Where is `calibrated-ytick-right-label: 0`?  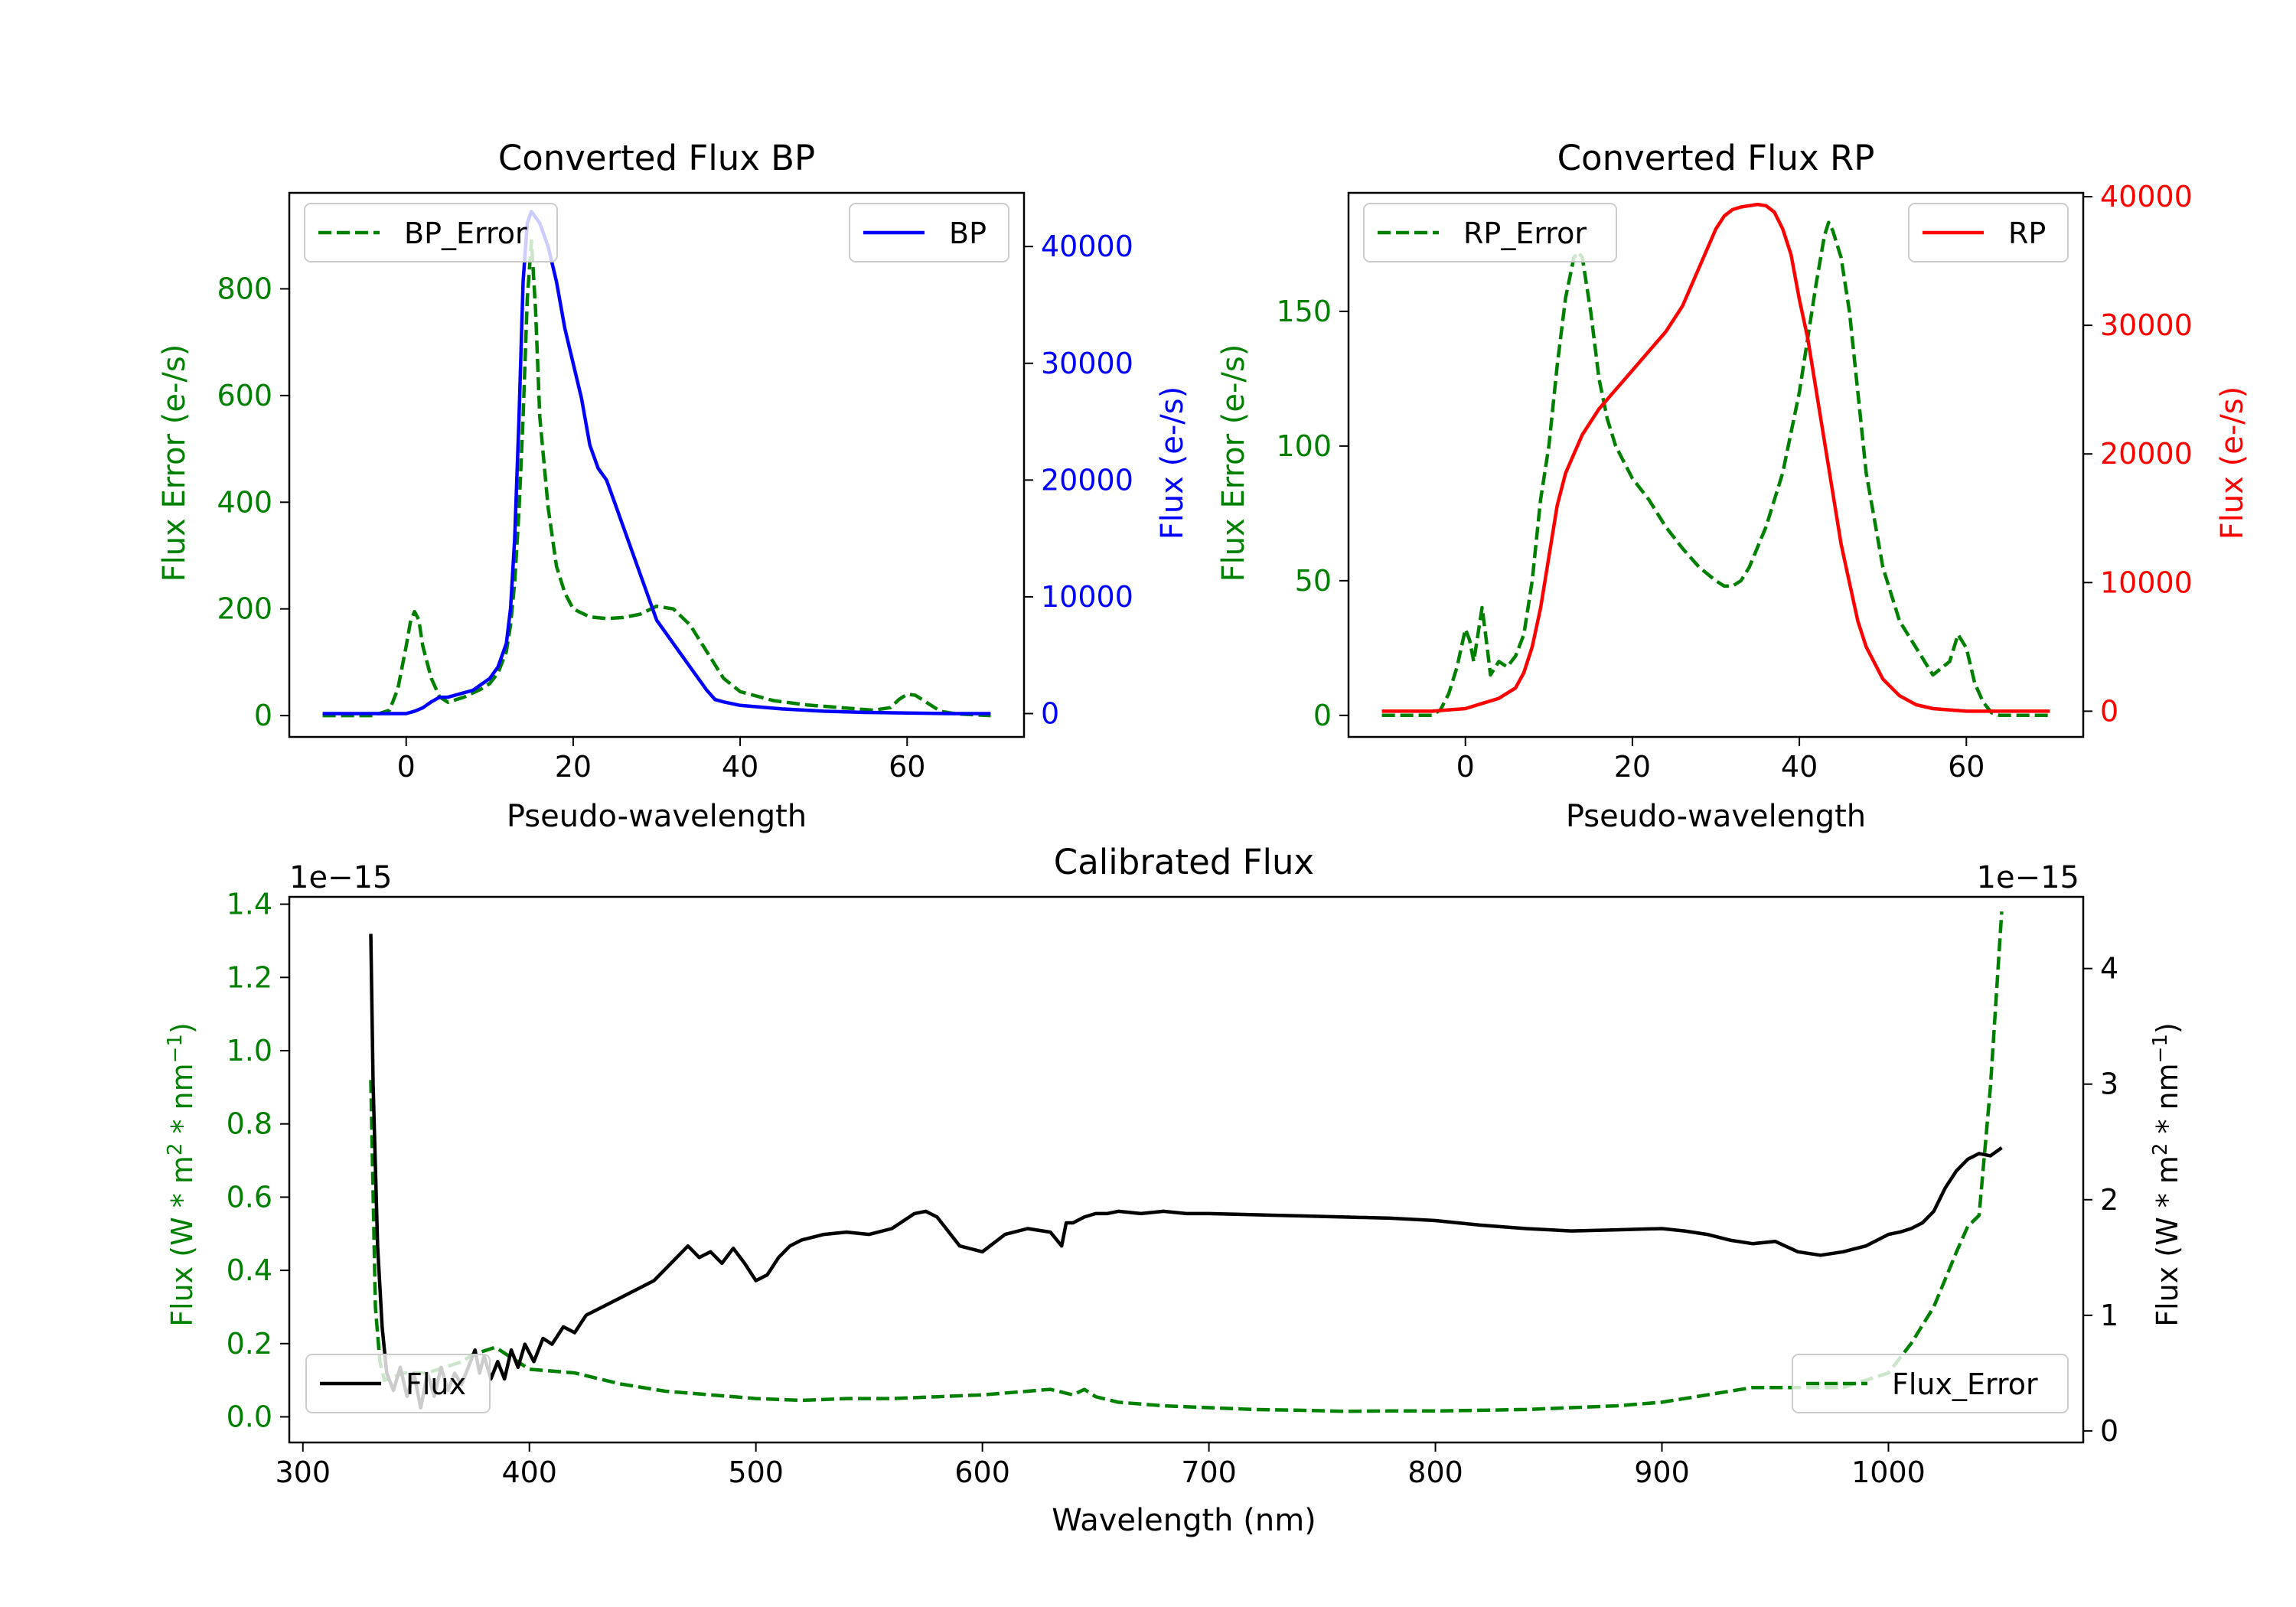
calibrated-ytick-right-label: 0 is located at coordinates (2109, 1431).